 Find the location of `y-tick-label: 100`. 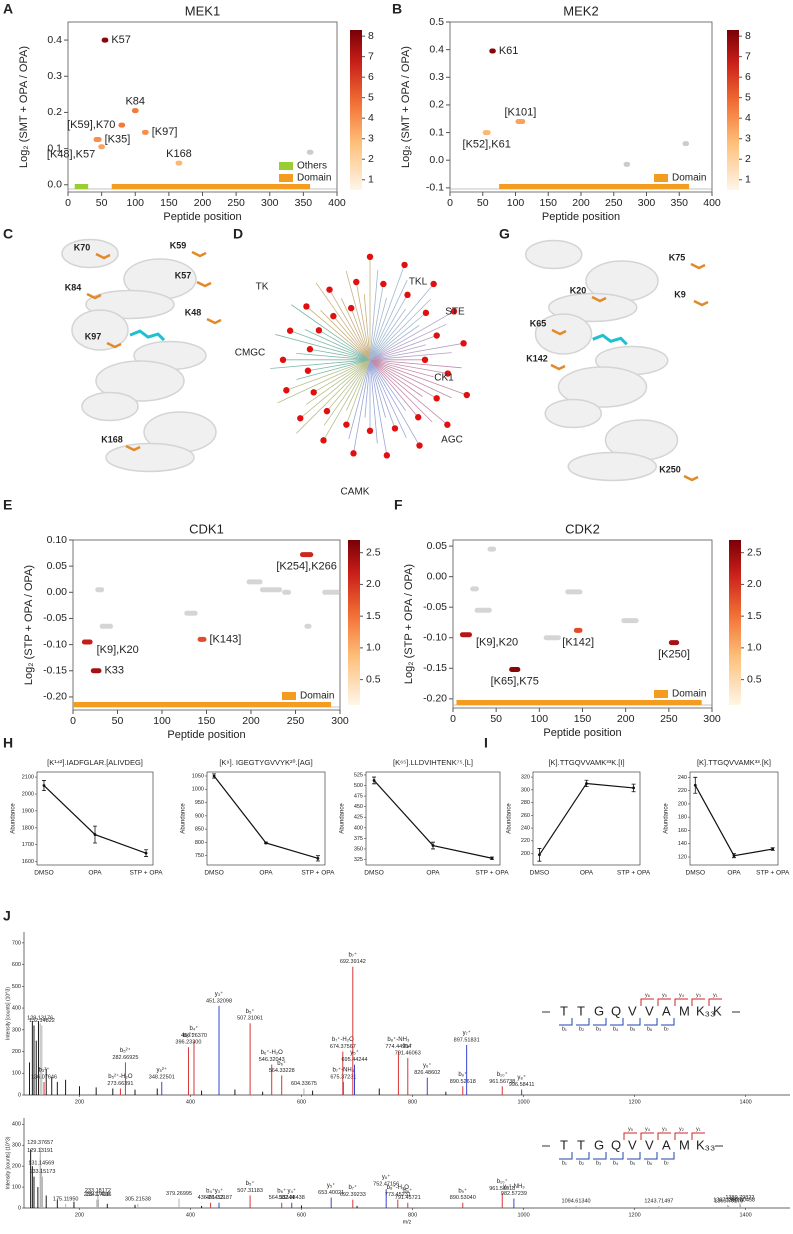

y-tick-label: 100 is located at coordinates (16, 1188).